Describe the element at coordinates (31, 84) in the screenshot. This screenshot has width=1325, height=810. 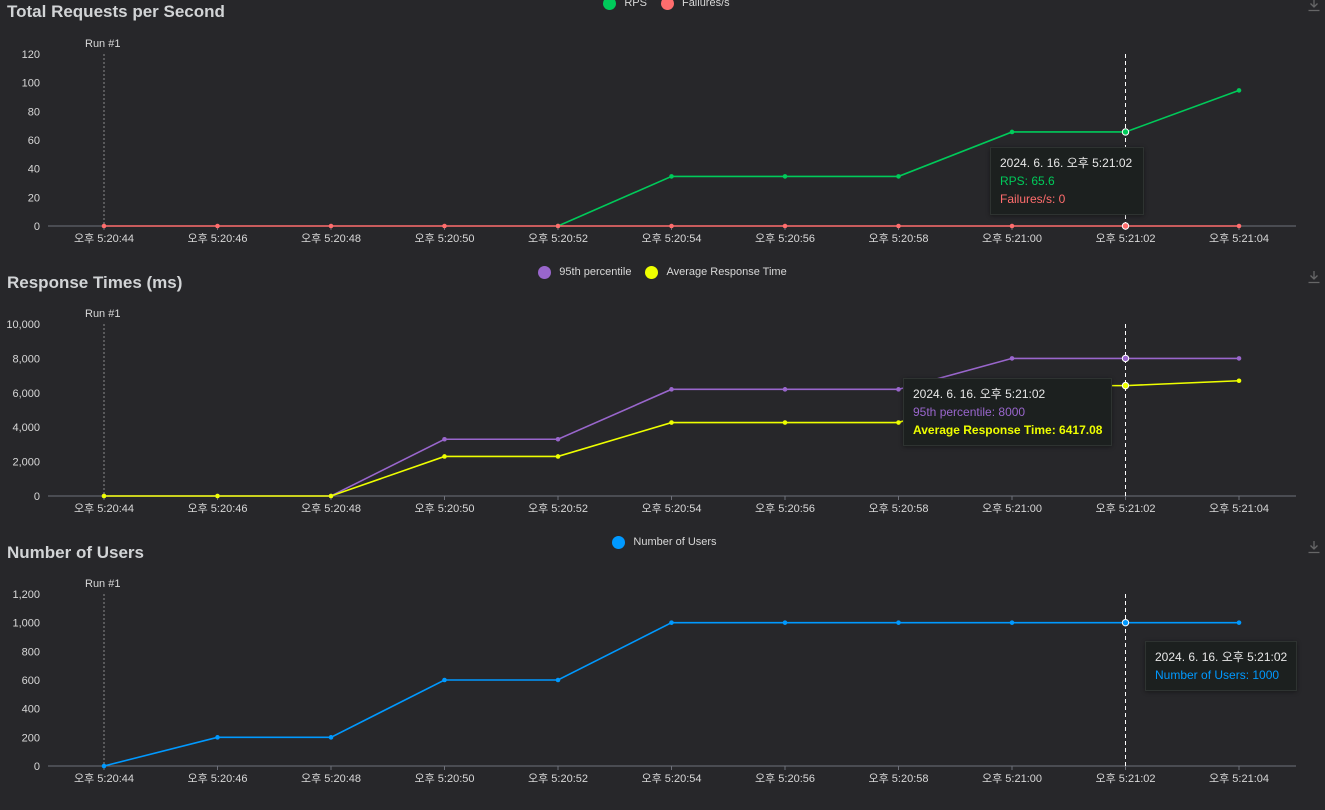
I see `y-tick-label: 100` at that location.